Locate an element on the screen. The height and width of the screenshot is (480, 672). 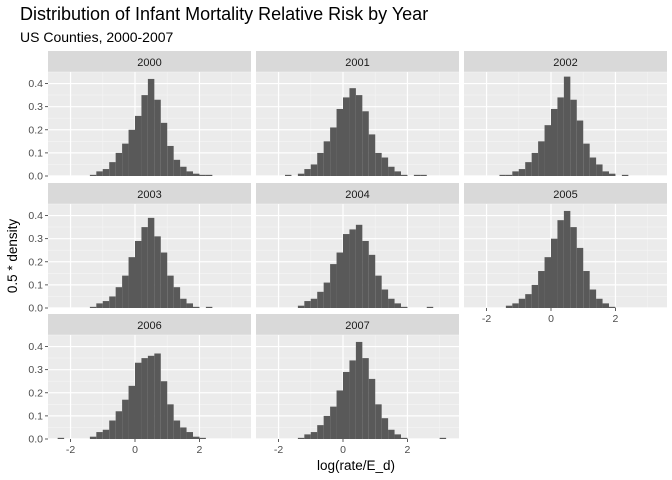
facet-strip-label: 2007 is located at coordinates (357, 326).